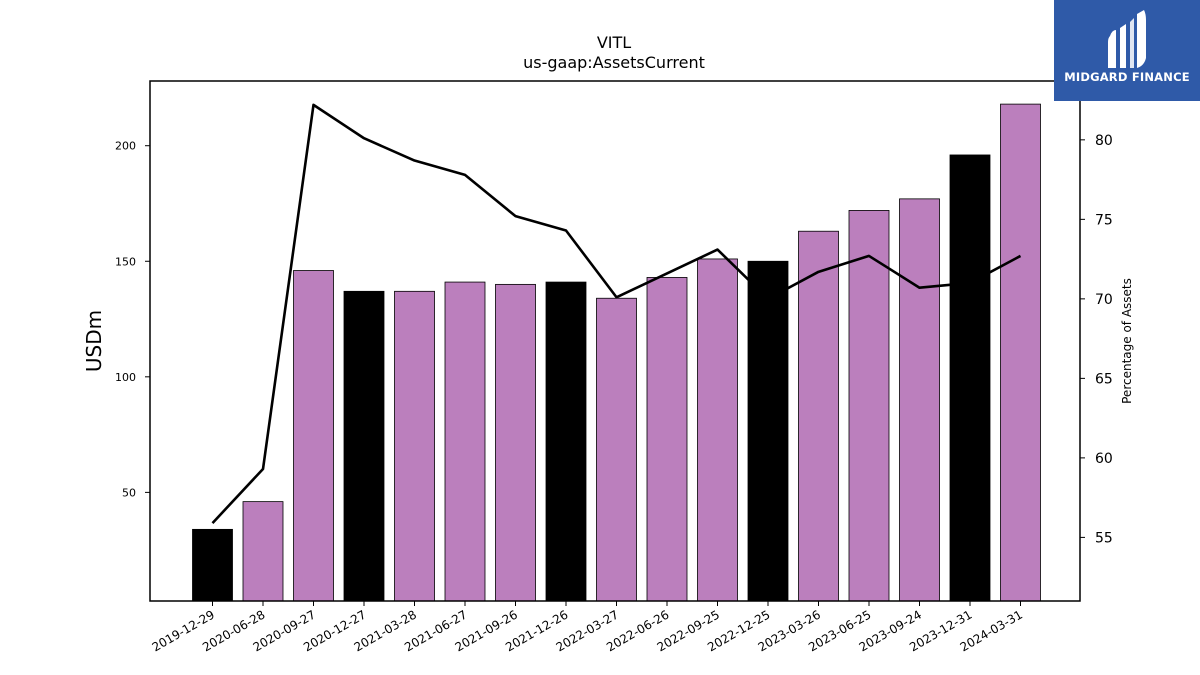 This screenshot has height=675, width=1200. I want to click on y-right-tick-label: 70, so click(1104, 300).